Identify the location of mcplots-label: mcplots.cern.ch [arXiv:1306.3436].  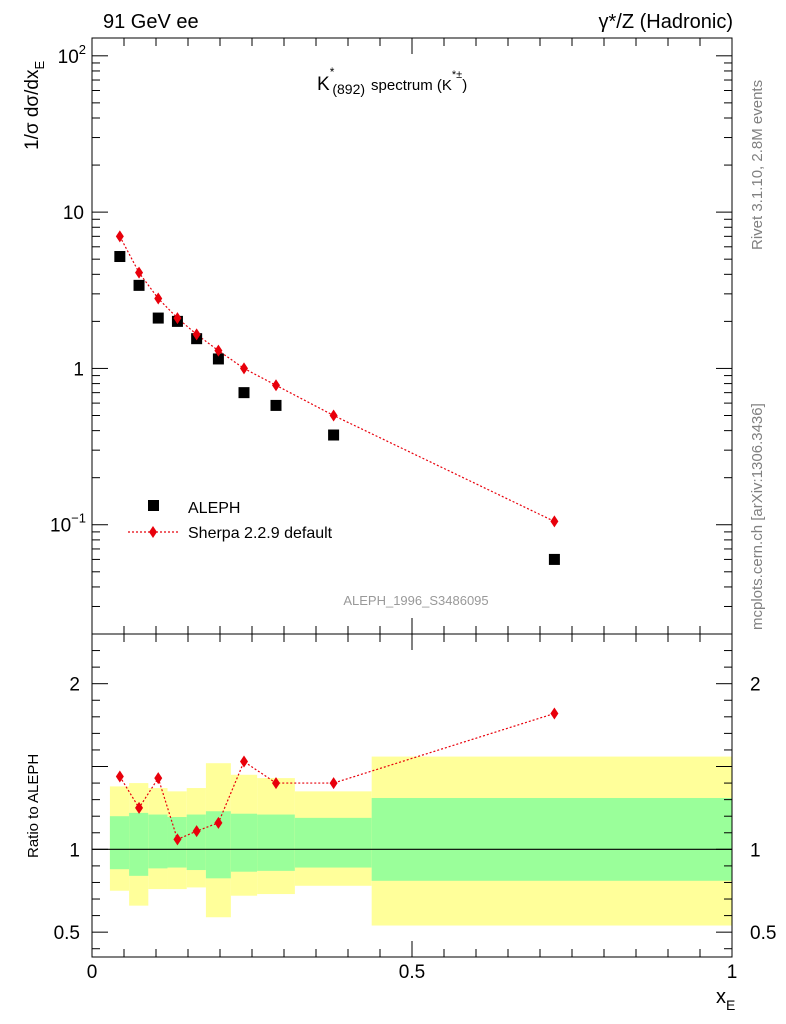
(757, 516).